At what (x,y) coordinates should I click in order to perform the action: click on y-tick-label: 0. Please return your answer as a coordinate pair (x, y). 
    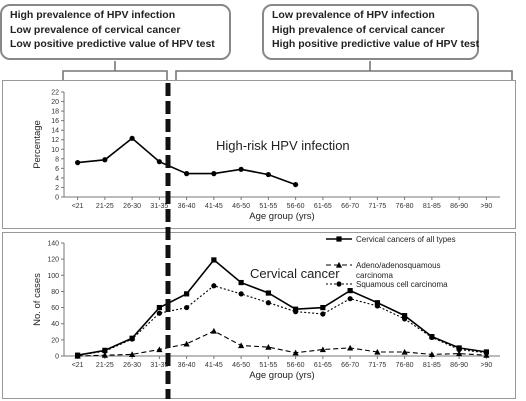
    Looking at the image, I should click on (57, 357).